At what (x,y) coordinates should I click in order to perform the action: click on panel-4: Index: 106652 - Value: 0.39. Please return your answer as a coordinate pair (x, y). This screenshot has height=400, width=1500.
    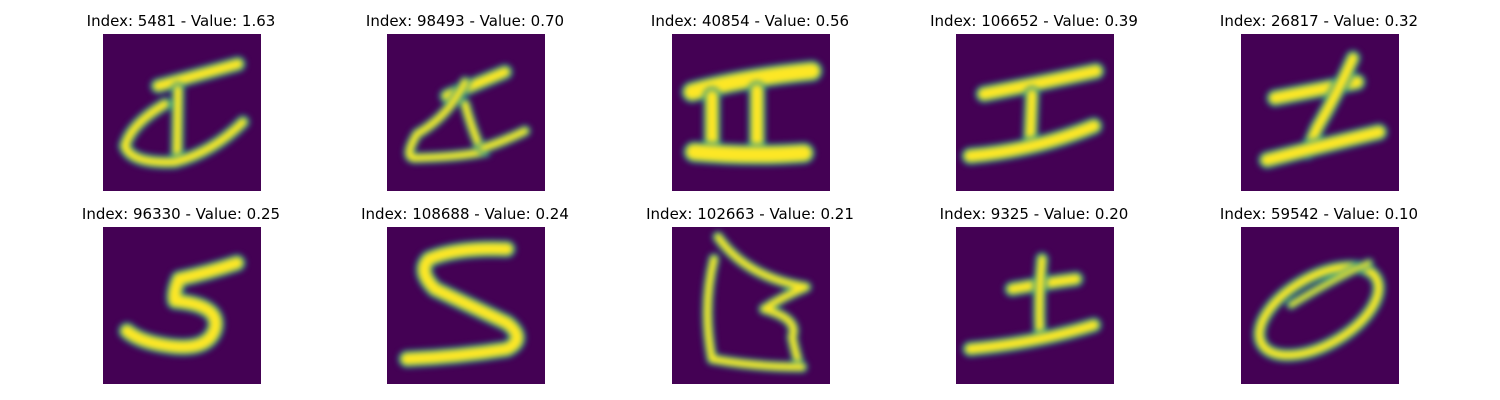
    Looking at the image, I should click on (1034, 106).